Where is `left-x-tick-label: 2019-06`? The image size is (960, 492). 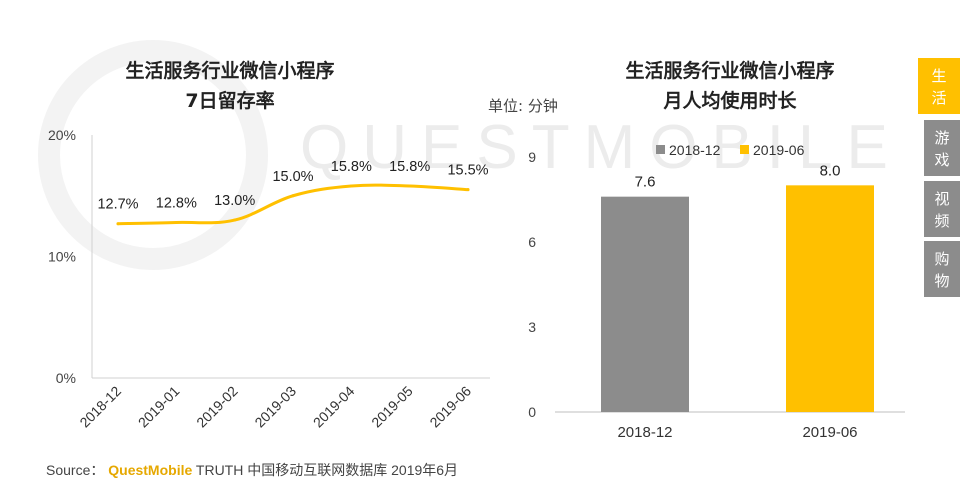
left-x-tick-label: 2019-06 is located at coordinates (450, 407).